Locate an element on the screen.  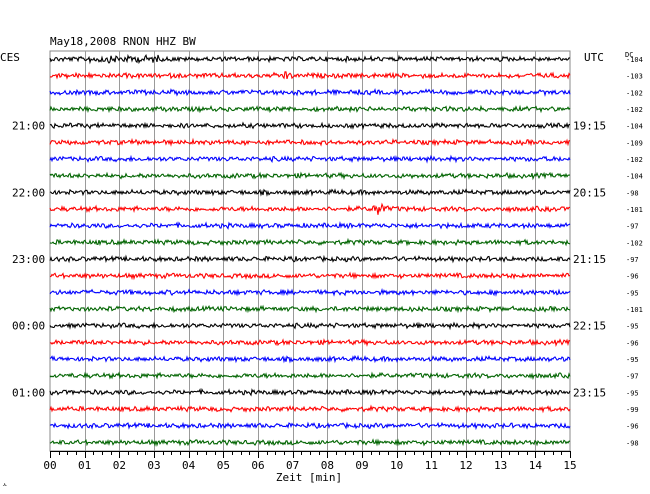
x-tick-label: 10 is located at coordinates (396, 465).